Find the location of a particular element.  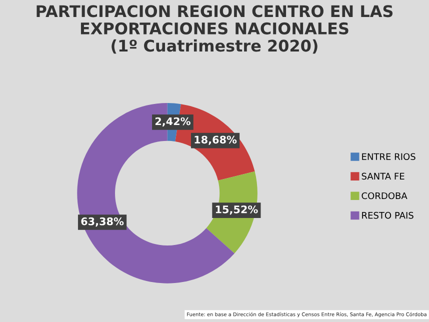

data-label: 18,68% is located at coordinates (215, 140).